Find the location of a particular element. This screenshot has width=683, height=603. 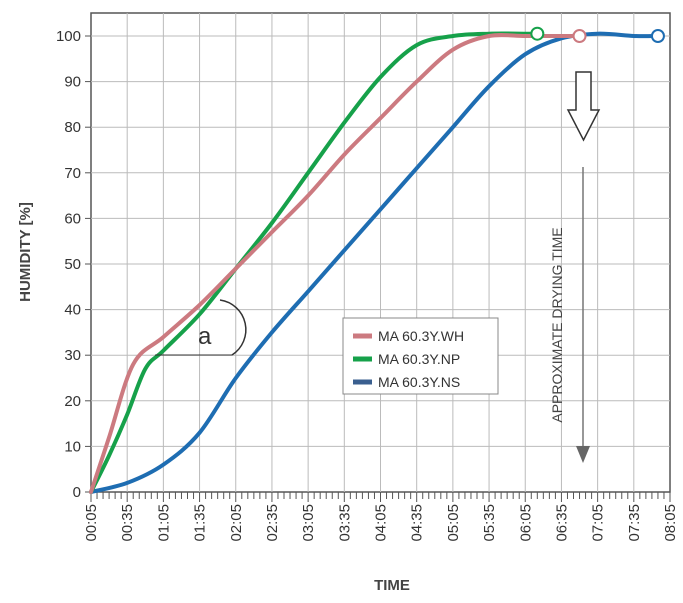

angle-label: a is located at coordinates (205, 336).